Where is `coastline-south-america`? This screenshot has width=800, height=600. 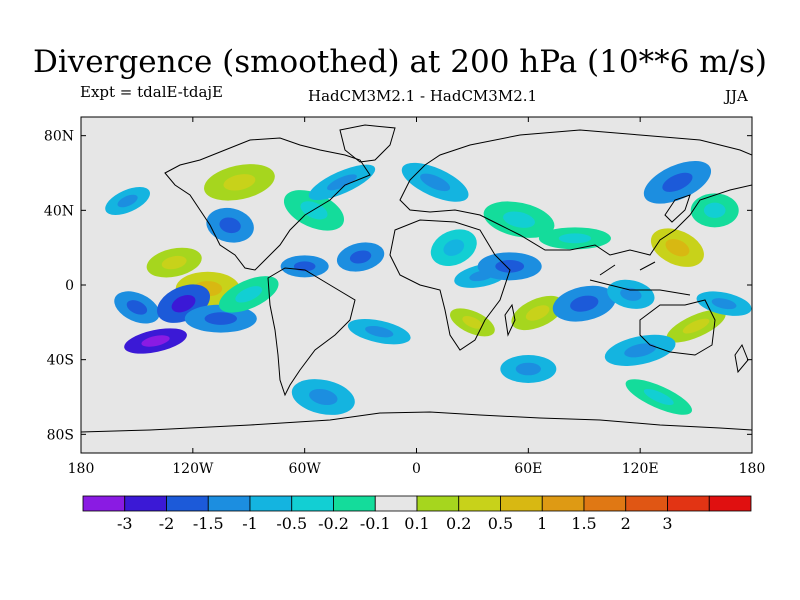
coastline-south-america is located at coordinates (311, 332).